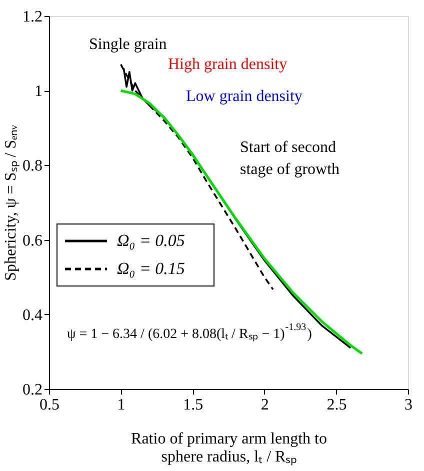 Image resolution: width=424 pixels, height=471 pixels. What do you see at coordinates (11, 202) in the screenshot?
I see `y-axis-title: Sphericity, ψ = Sₛₚ / Sₑₙᵥ` at bounding box center [11, 202].